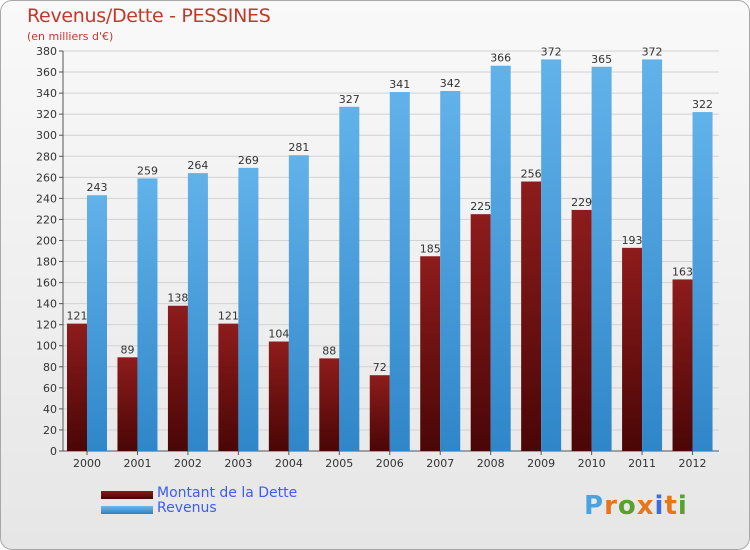 Image resolution: width=750 pixels, height=550 pixels. What do you see at coordinates (500, 58) in the screenshot?
I see `data-label-revenus: 366` at bounding box center [500, 58].